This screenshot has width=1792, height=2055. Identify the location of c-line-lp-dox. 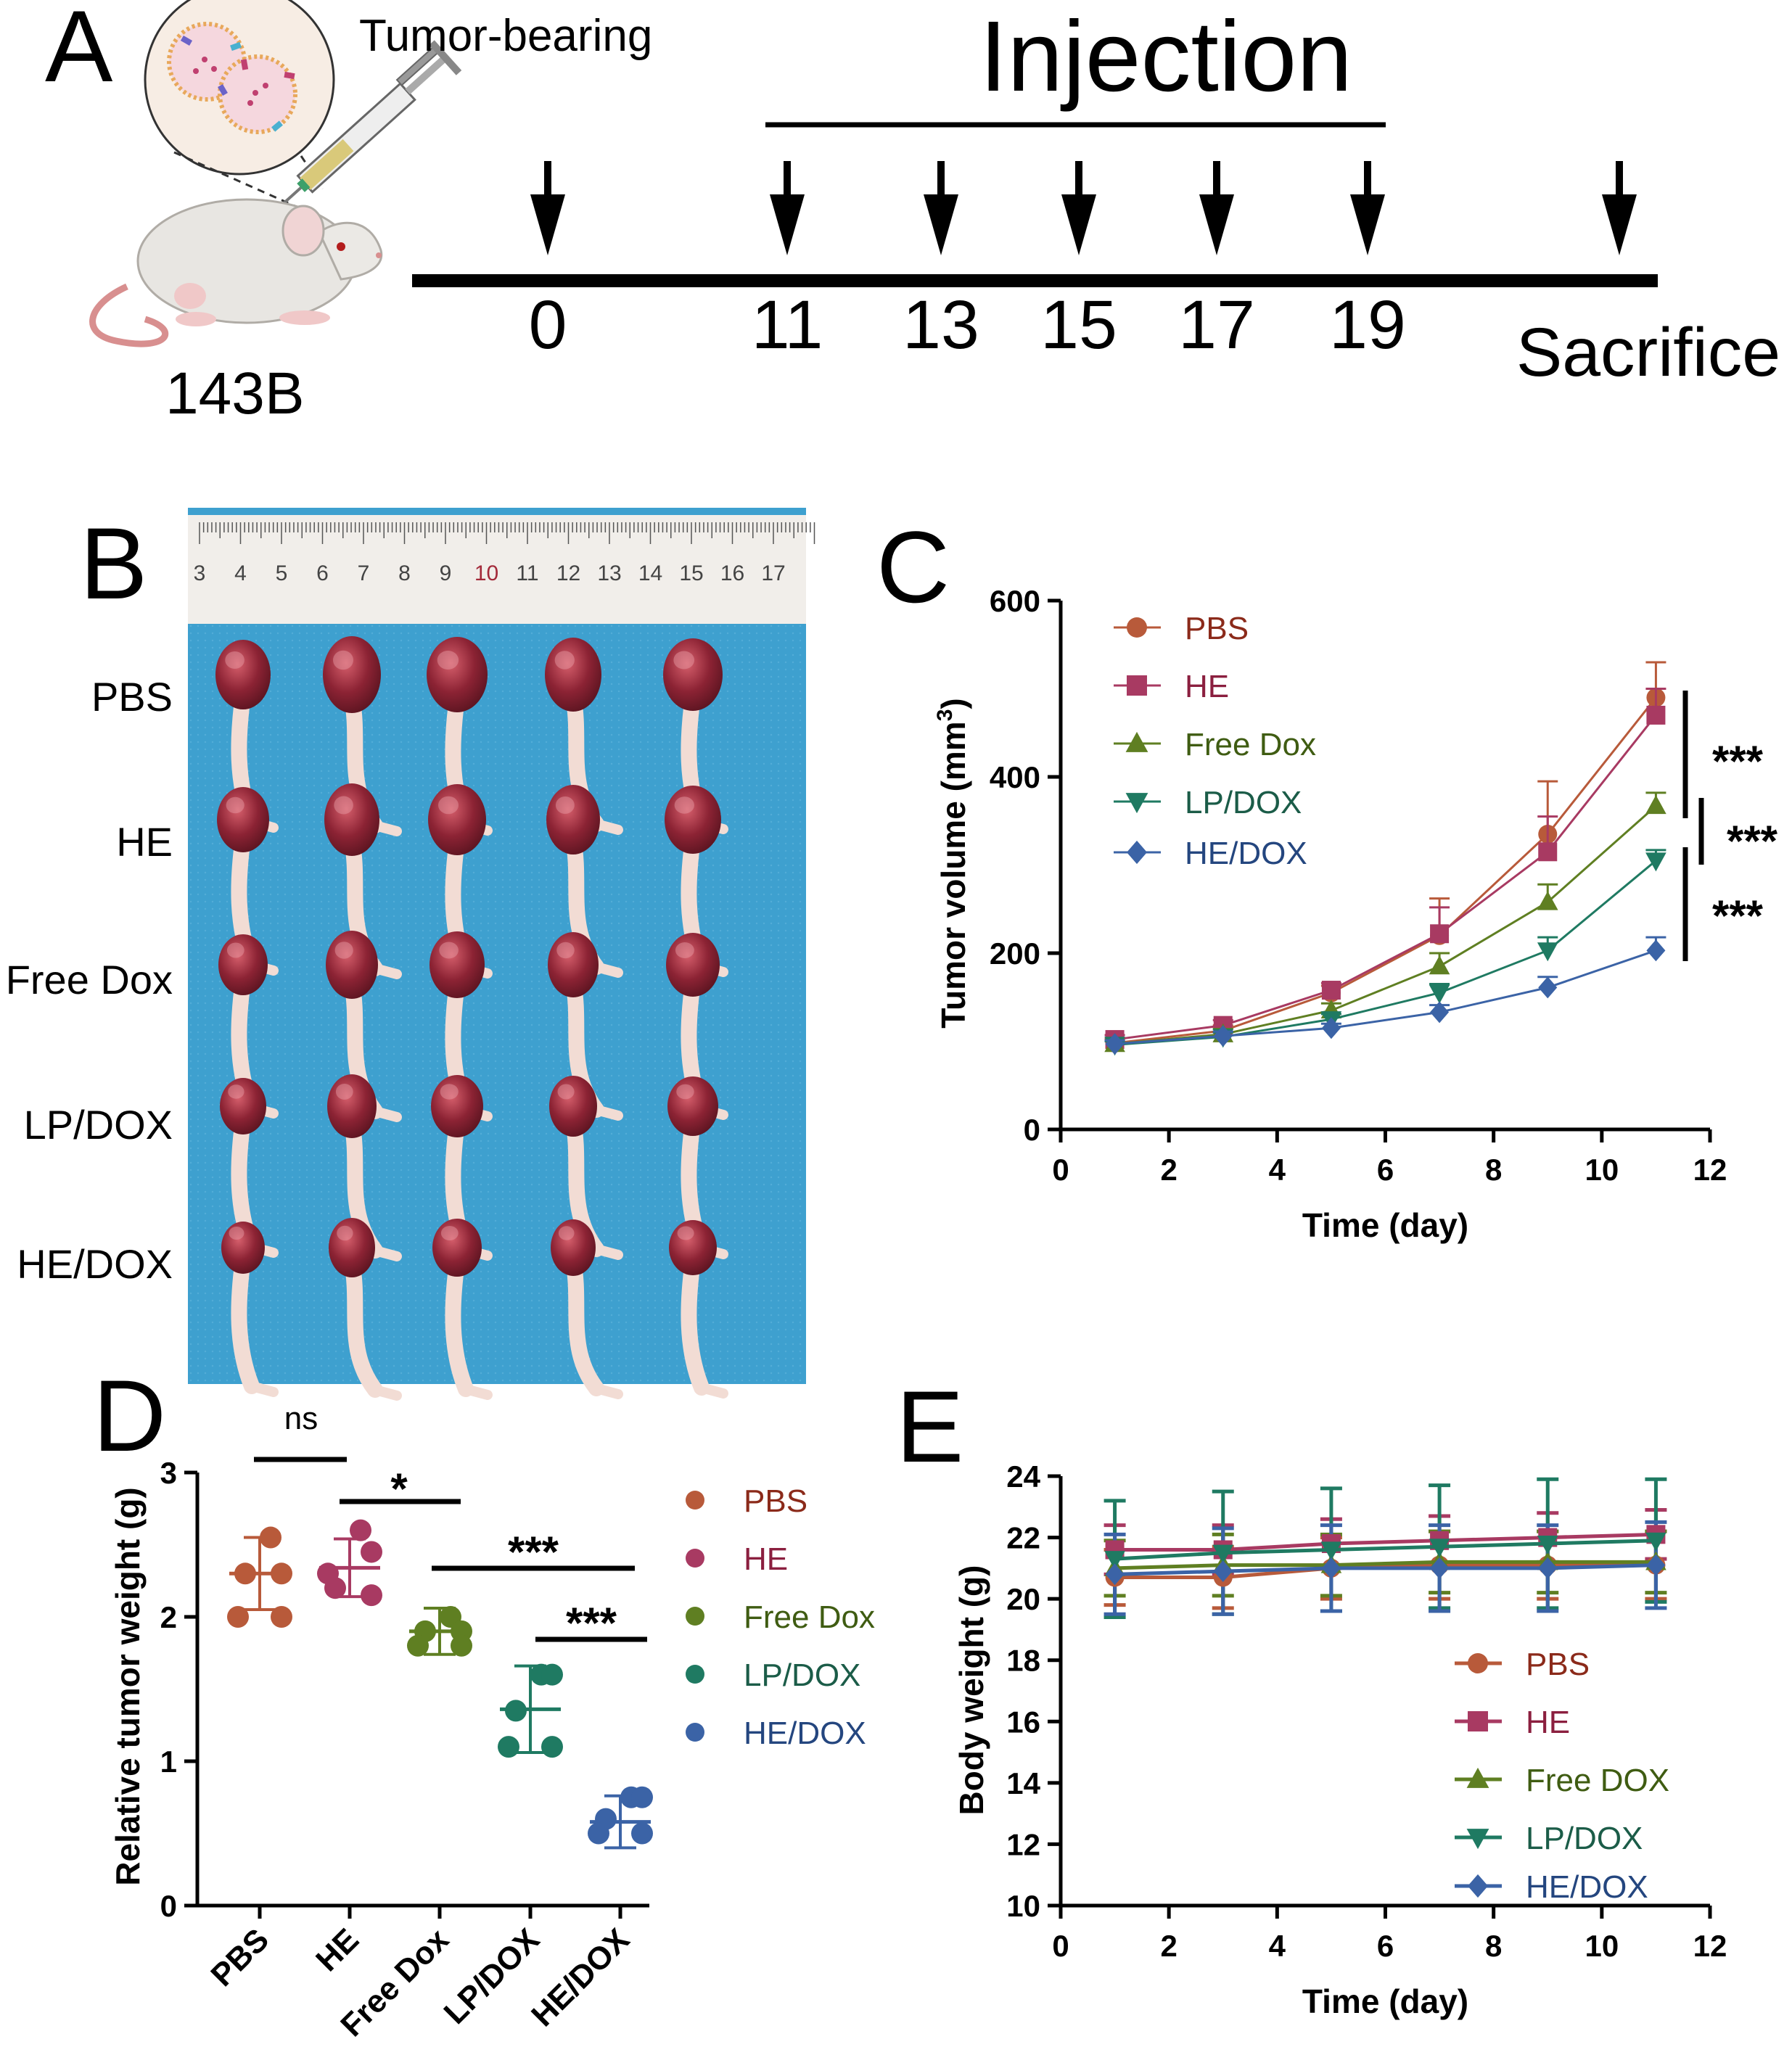
(1385, 953).